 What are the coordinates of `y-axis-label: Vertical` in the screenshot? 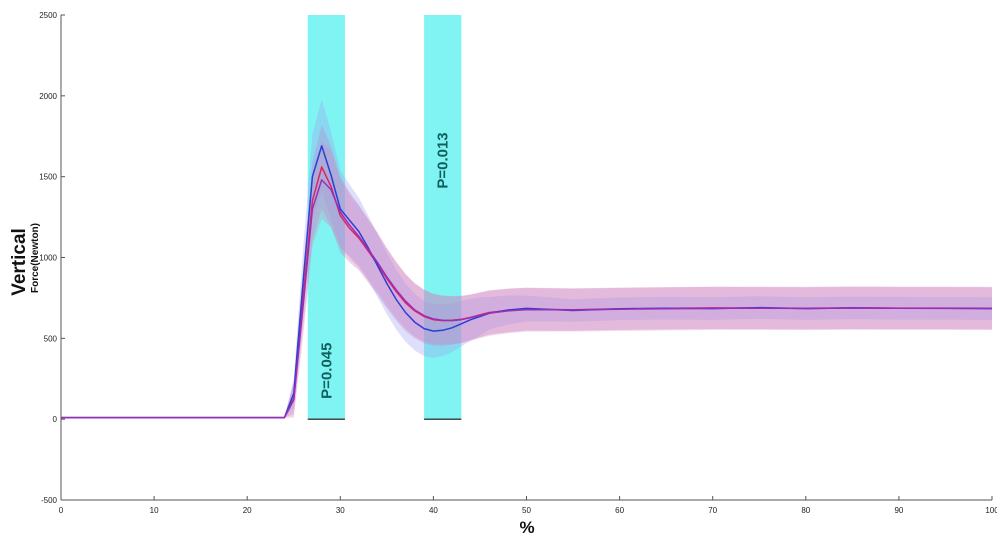 It's located at (19, 262).